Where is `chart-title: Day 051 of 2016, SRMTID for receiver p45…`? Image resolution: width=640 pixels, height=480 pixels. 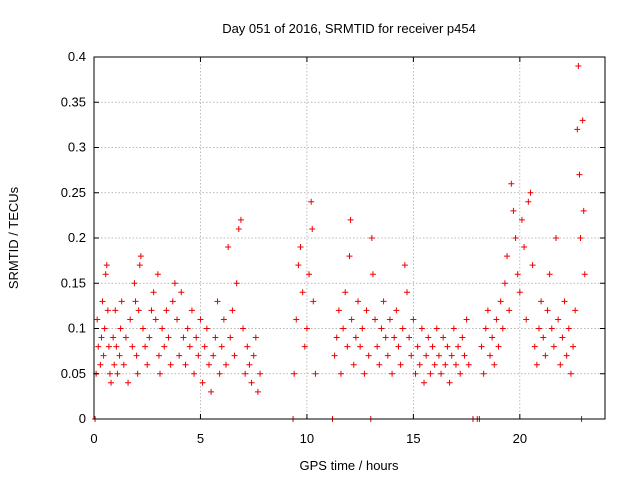
chart-title: Day 051 of 2016, SRMTID for receiver p45… is located at coordinates (349, 28).